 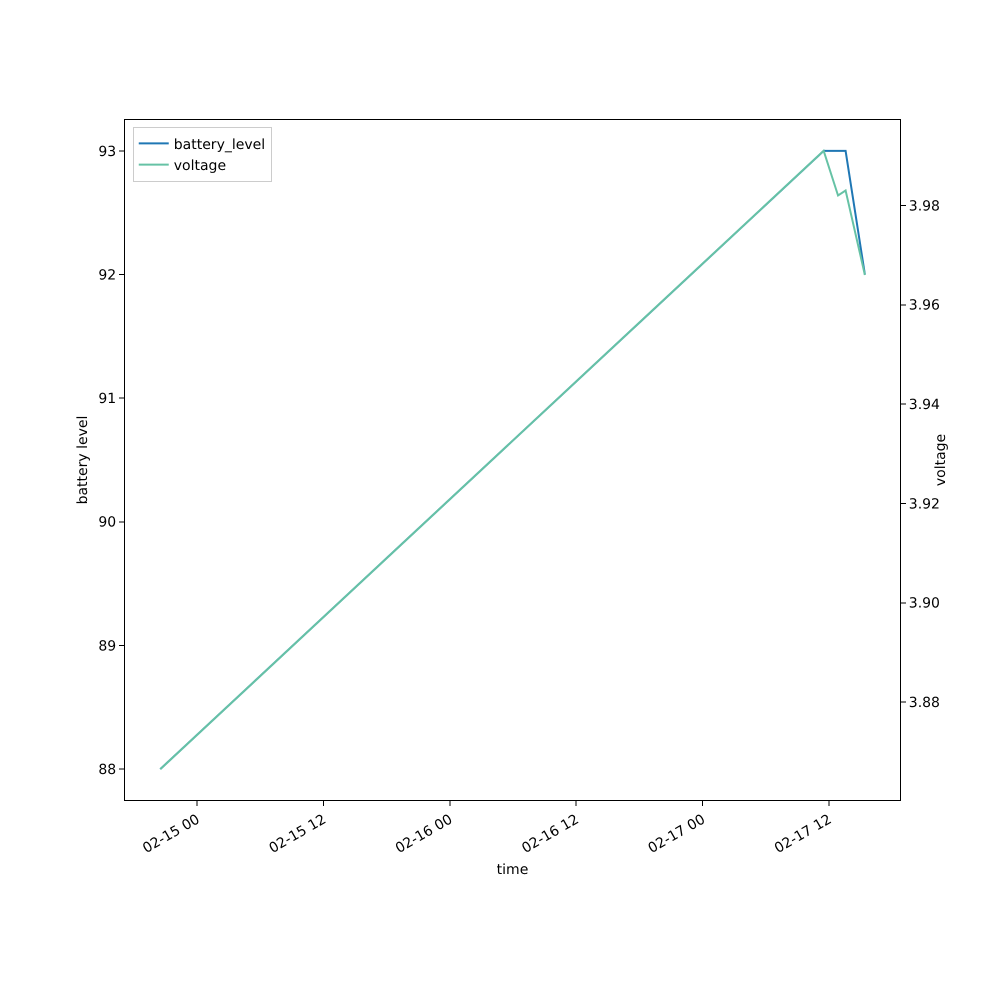 What do you see at coordinates (512, 870) in the screenshot?
I see `x-axis-title: time` at bounding box center [512, 870].